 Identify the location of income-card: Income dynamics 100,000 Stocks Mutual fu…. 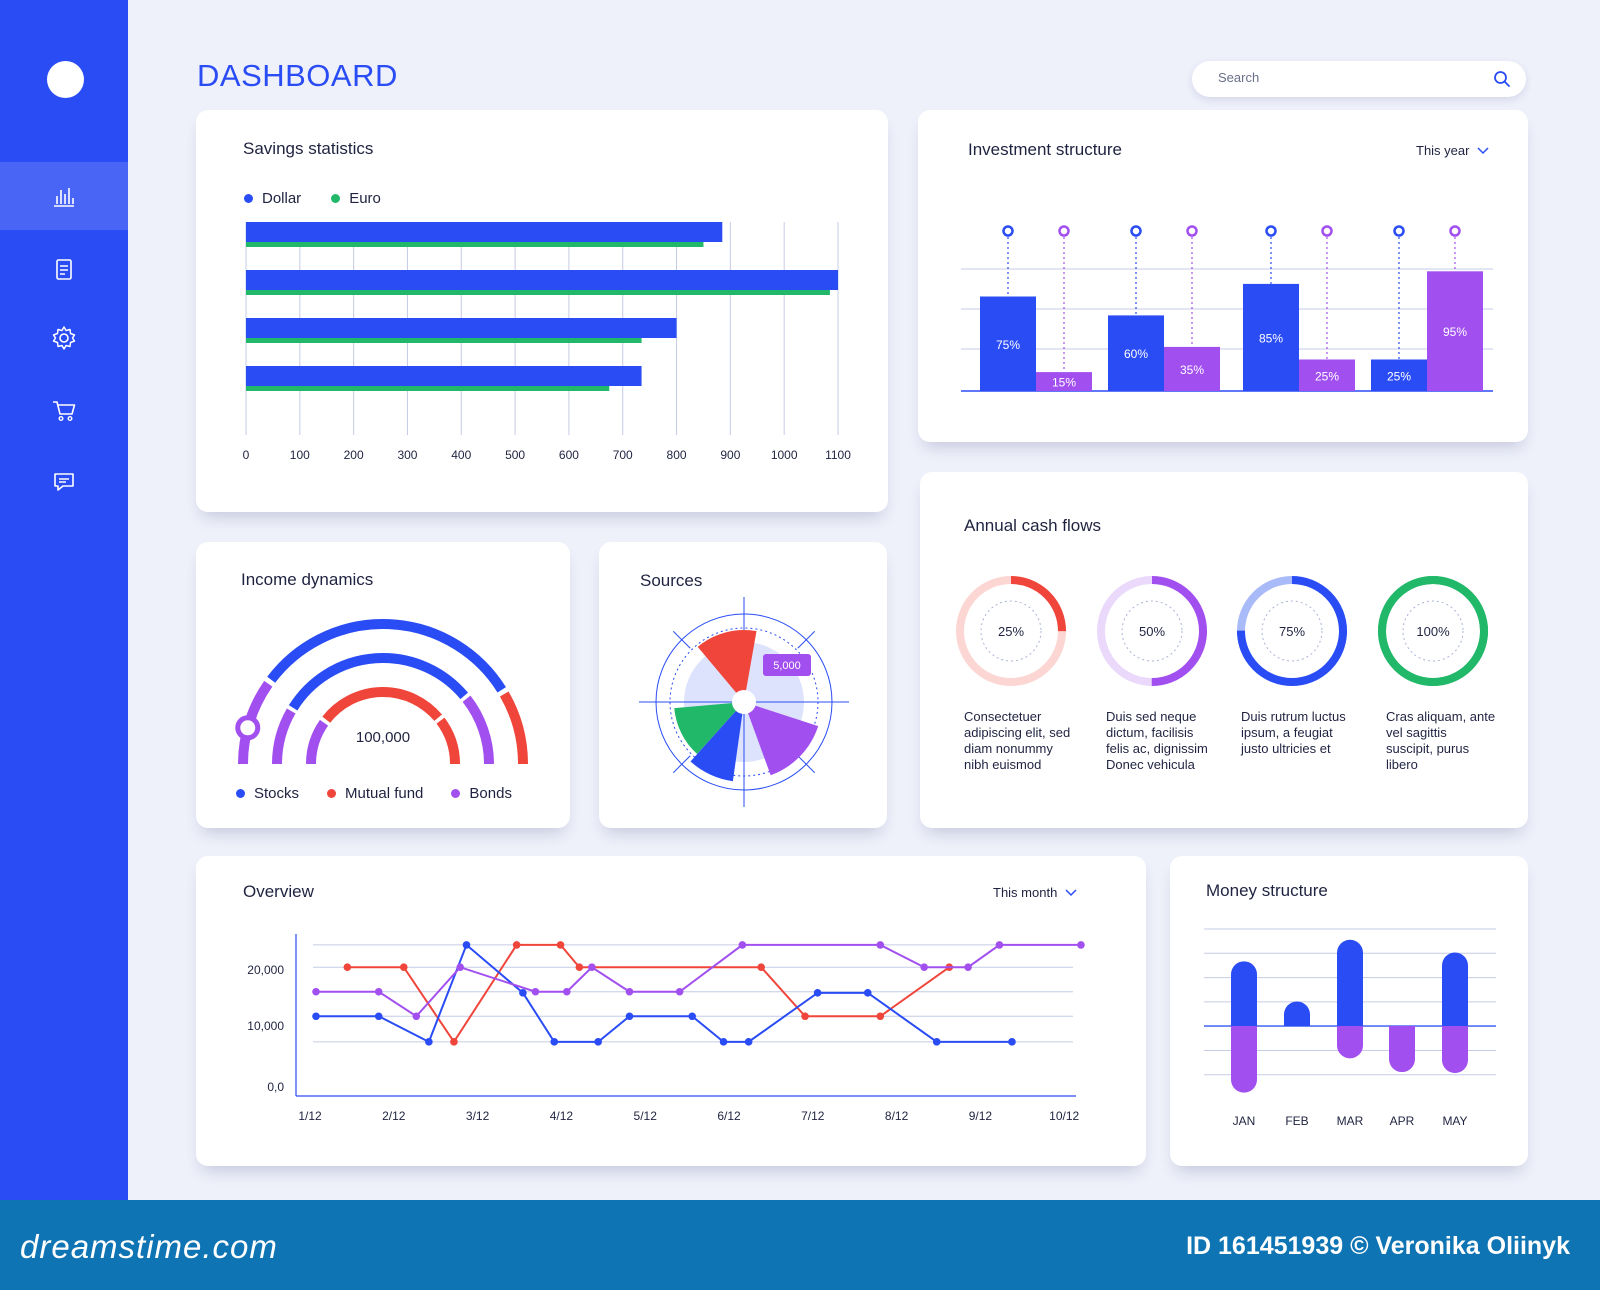
(383, 685).